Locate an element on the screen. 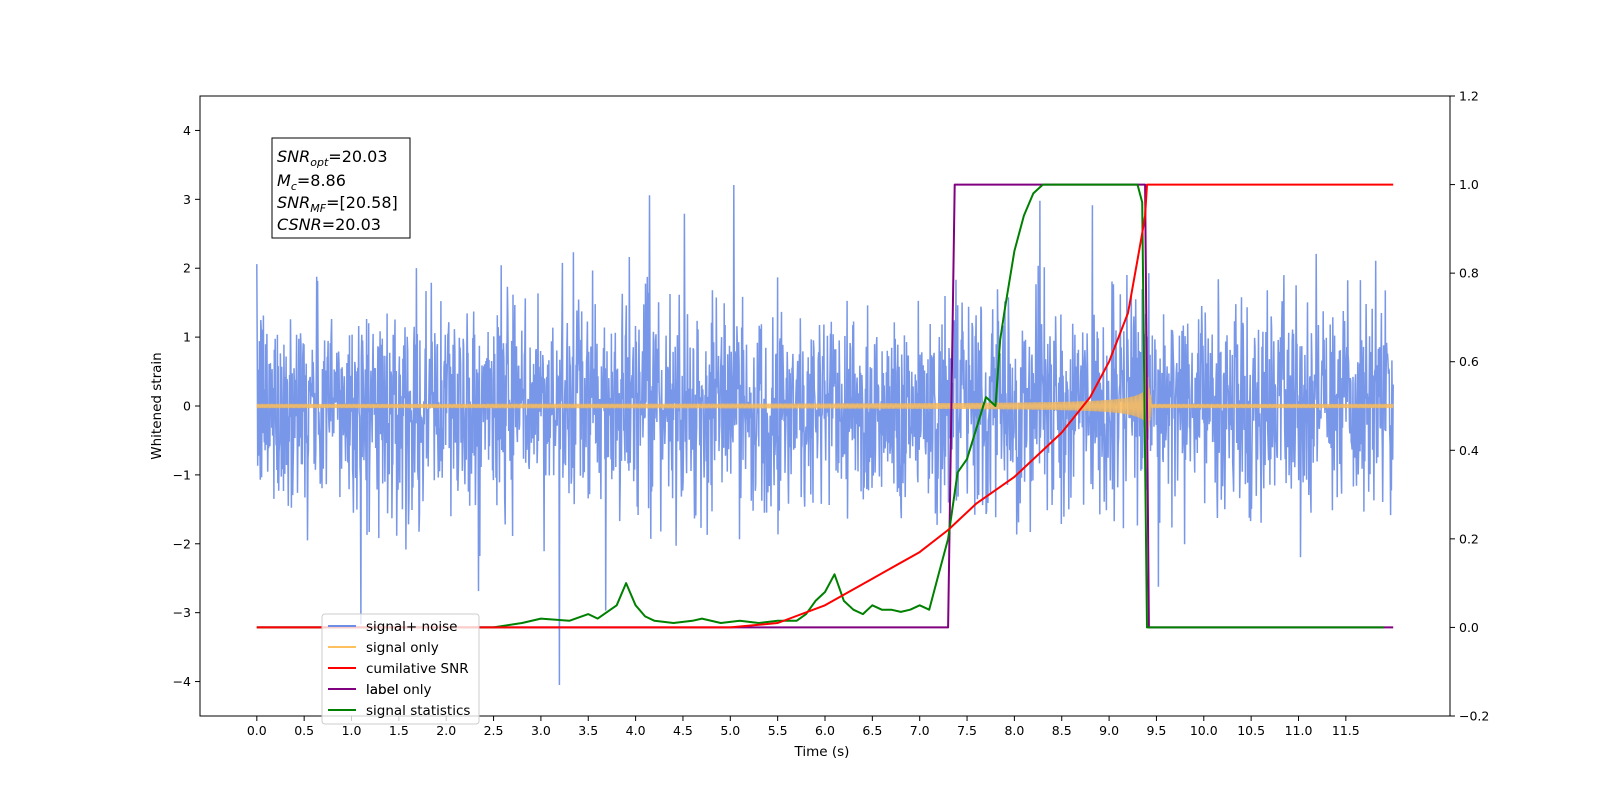  x-tick-label: 5.5 is located at coordinates (778, 730).